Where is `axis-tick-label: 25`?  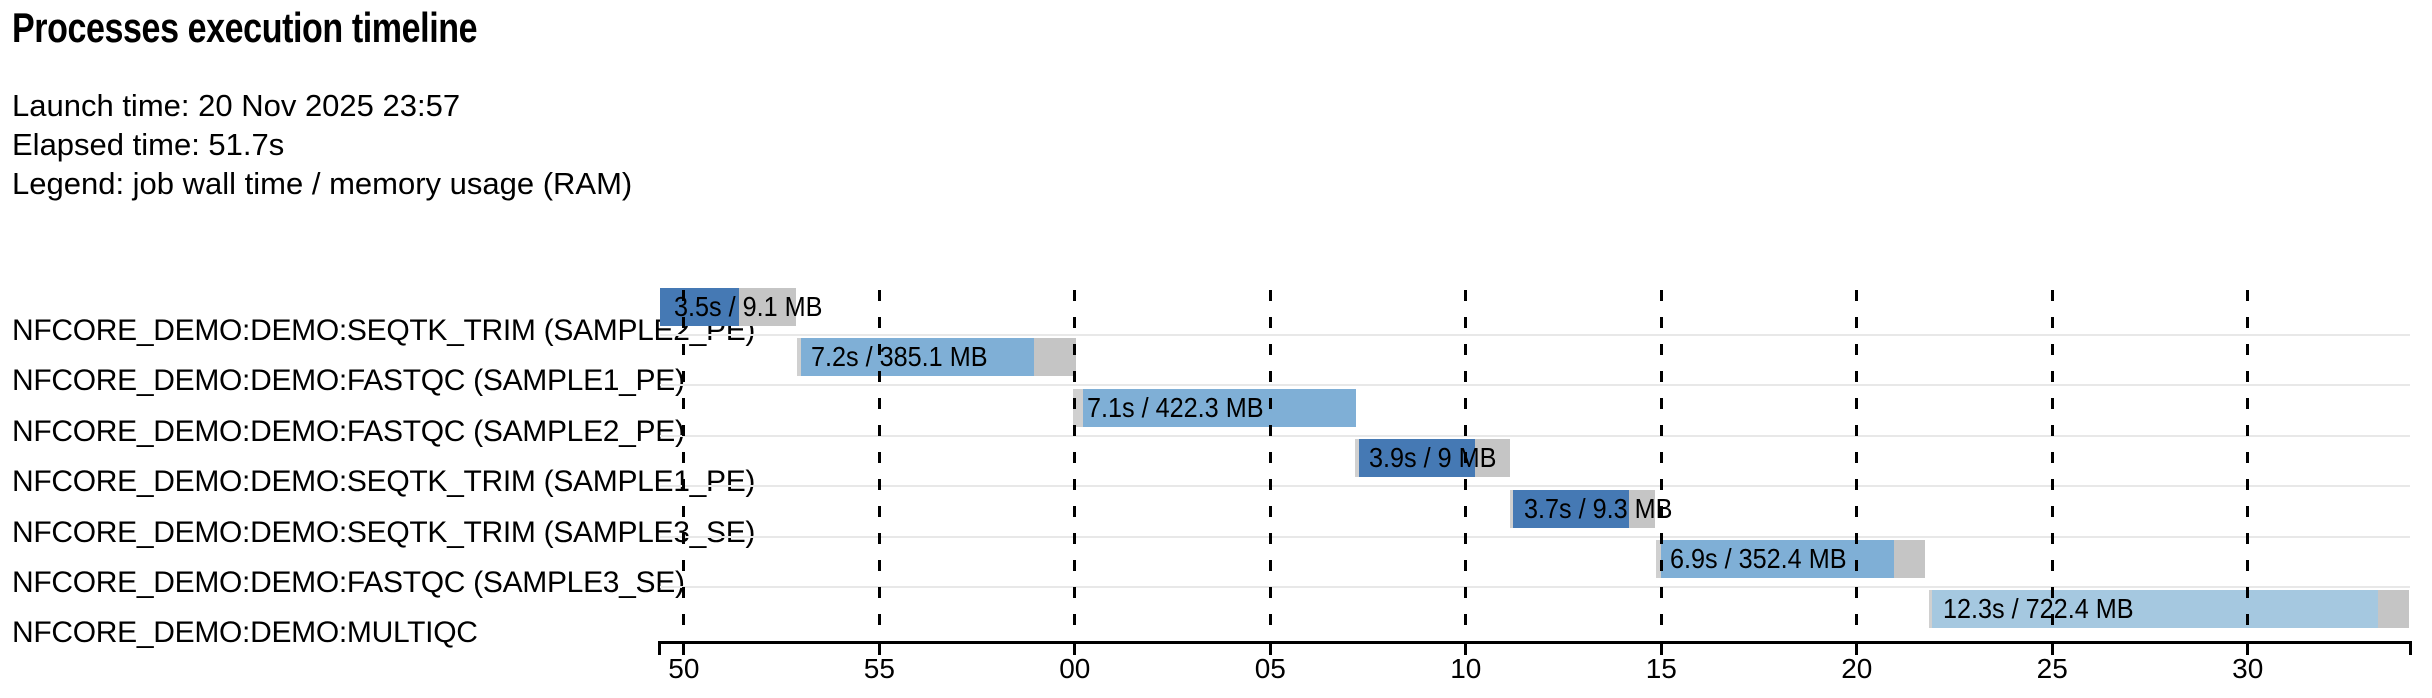
axis-tick-label: 25 is located at coordinates (2052, 668).